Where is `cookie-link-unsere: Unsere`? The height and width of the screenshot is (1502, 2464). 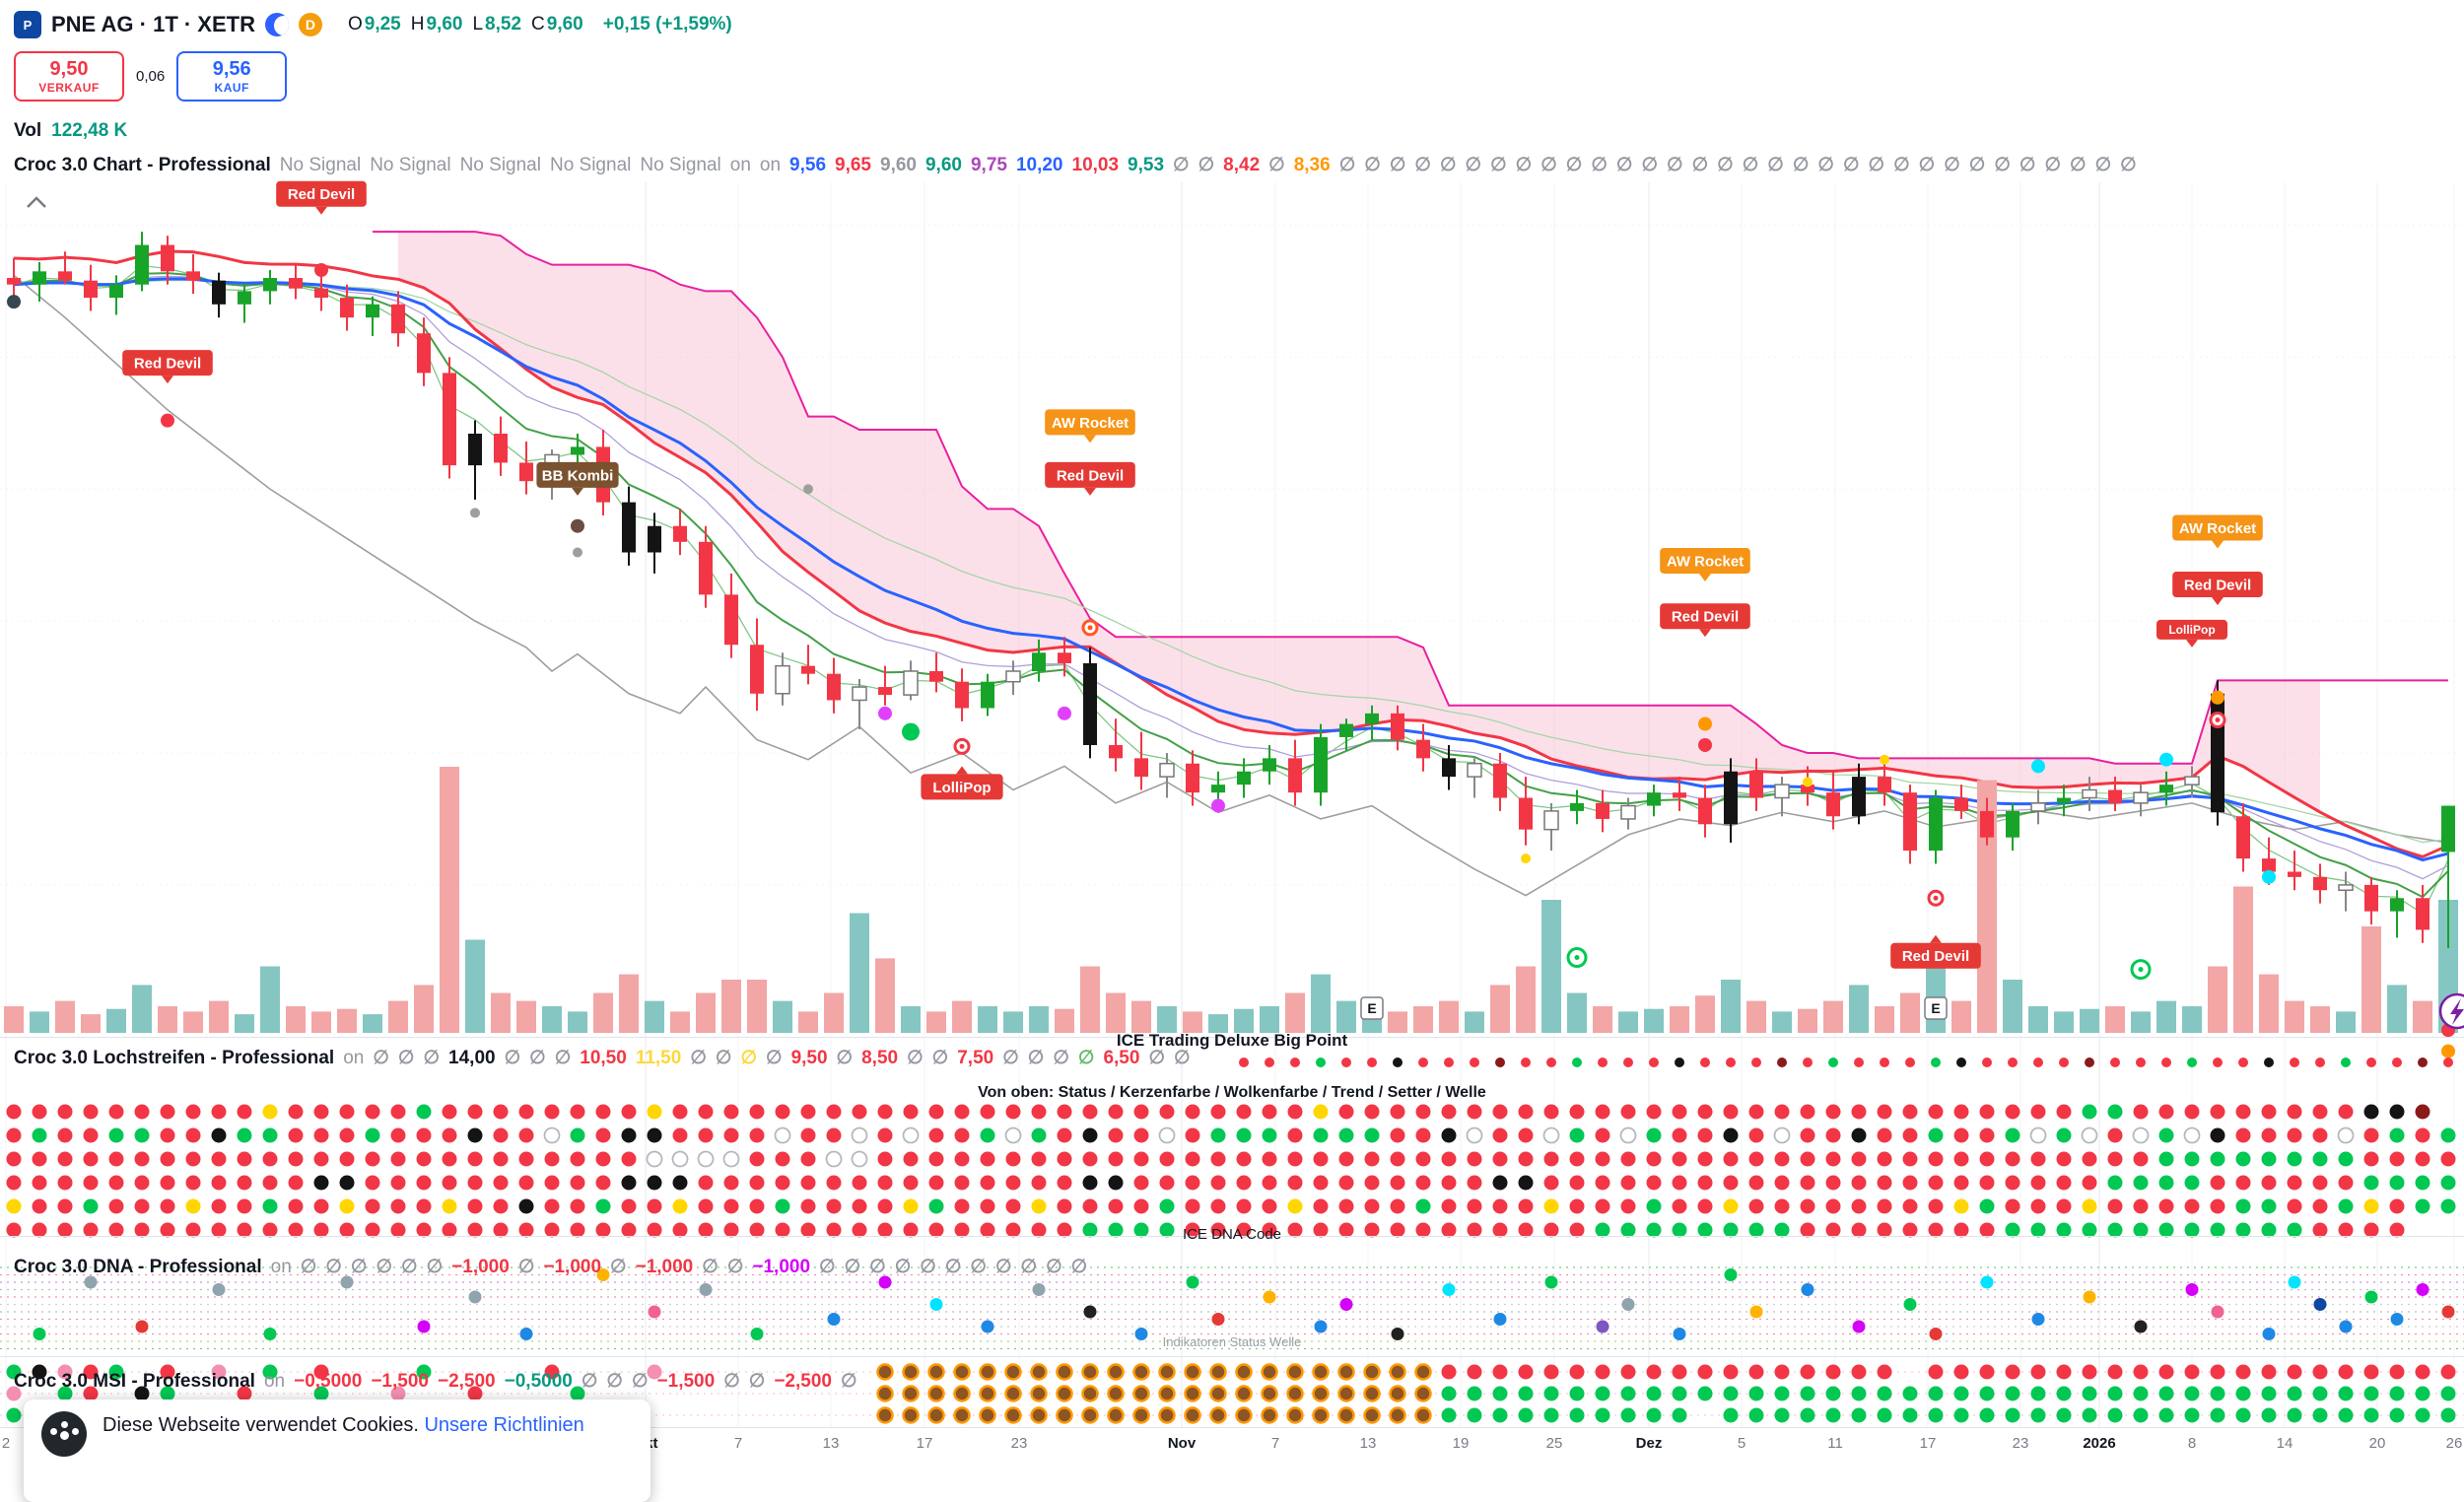
cookie-link-unsere: Unsere is located at coordinates (459, 1425).